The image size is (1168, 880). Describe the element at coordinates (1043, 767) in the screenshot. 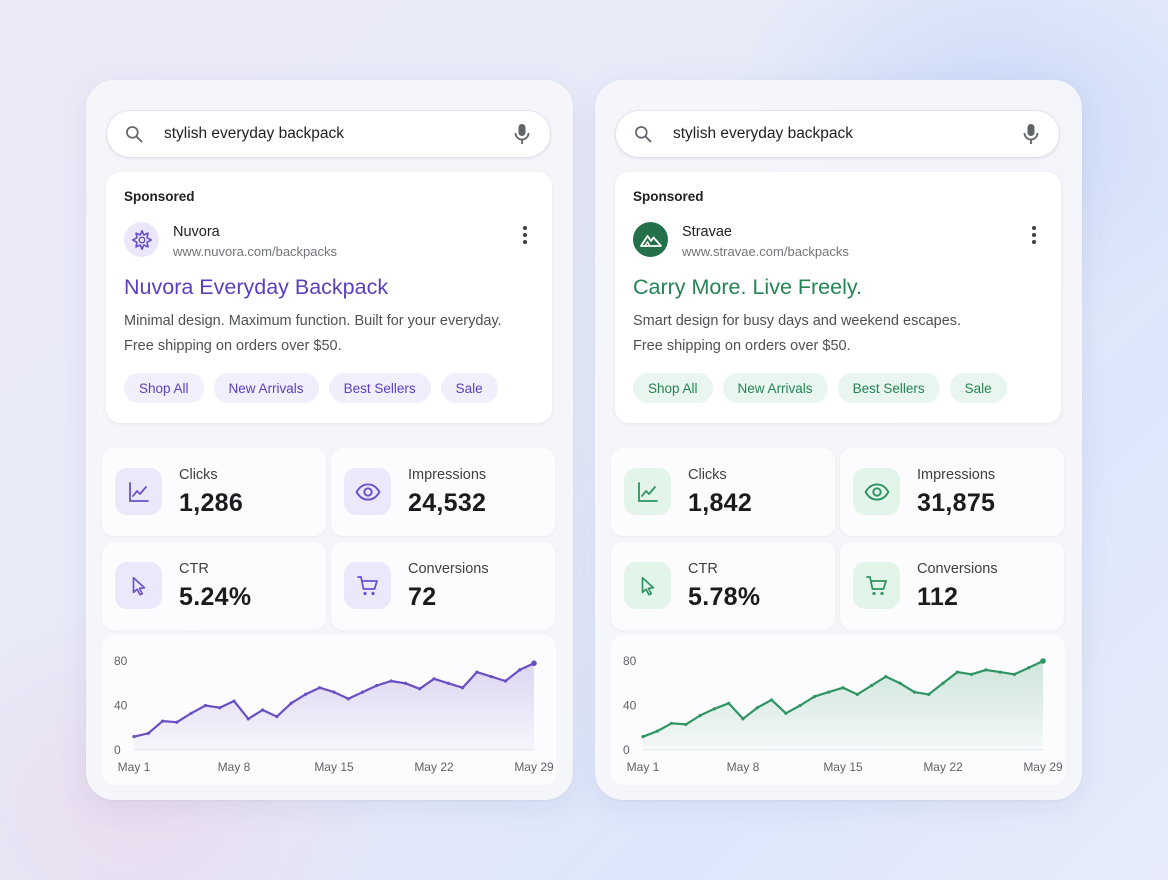

I see `x-tick-label: May 29` at that location.